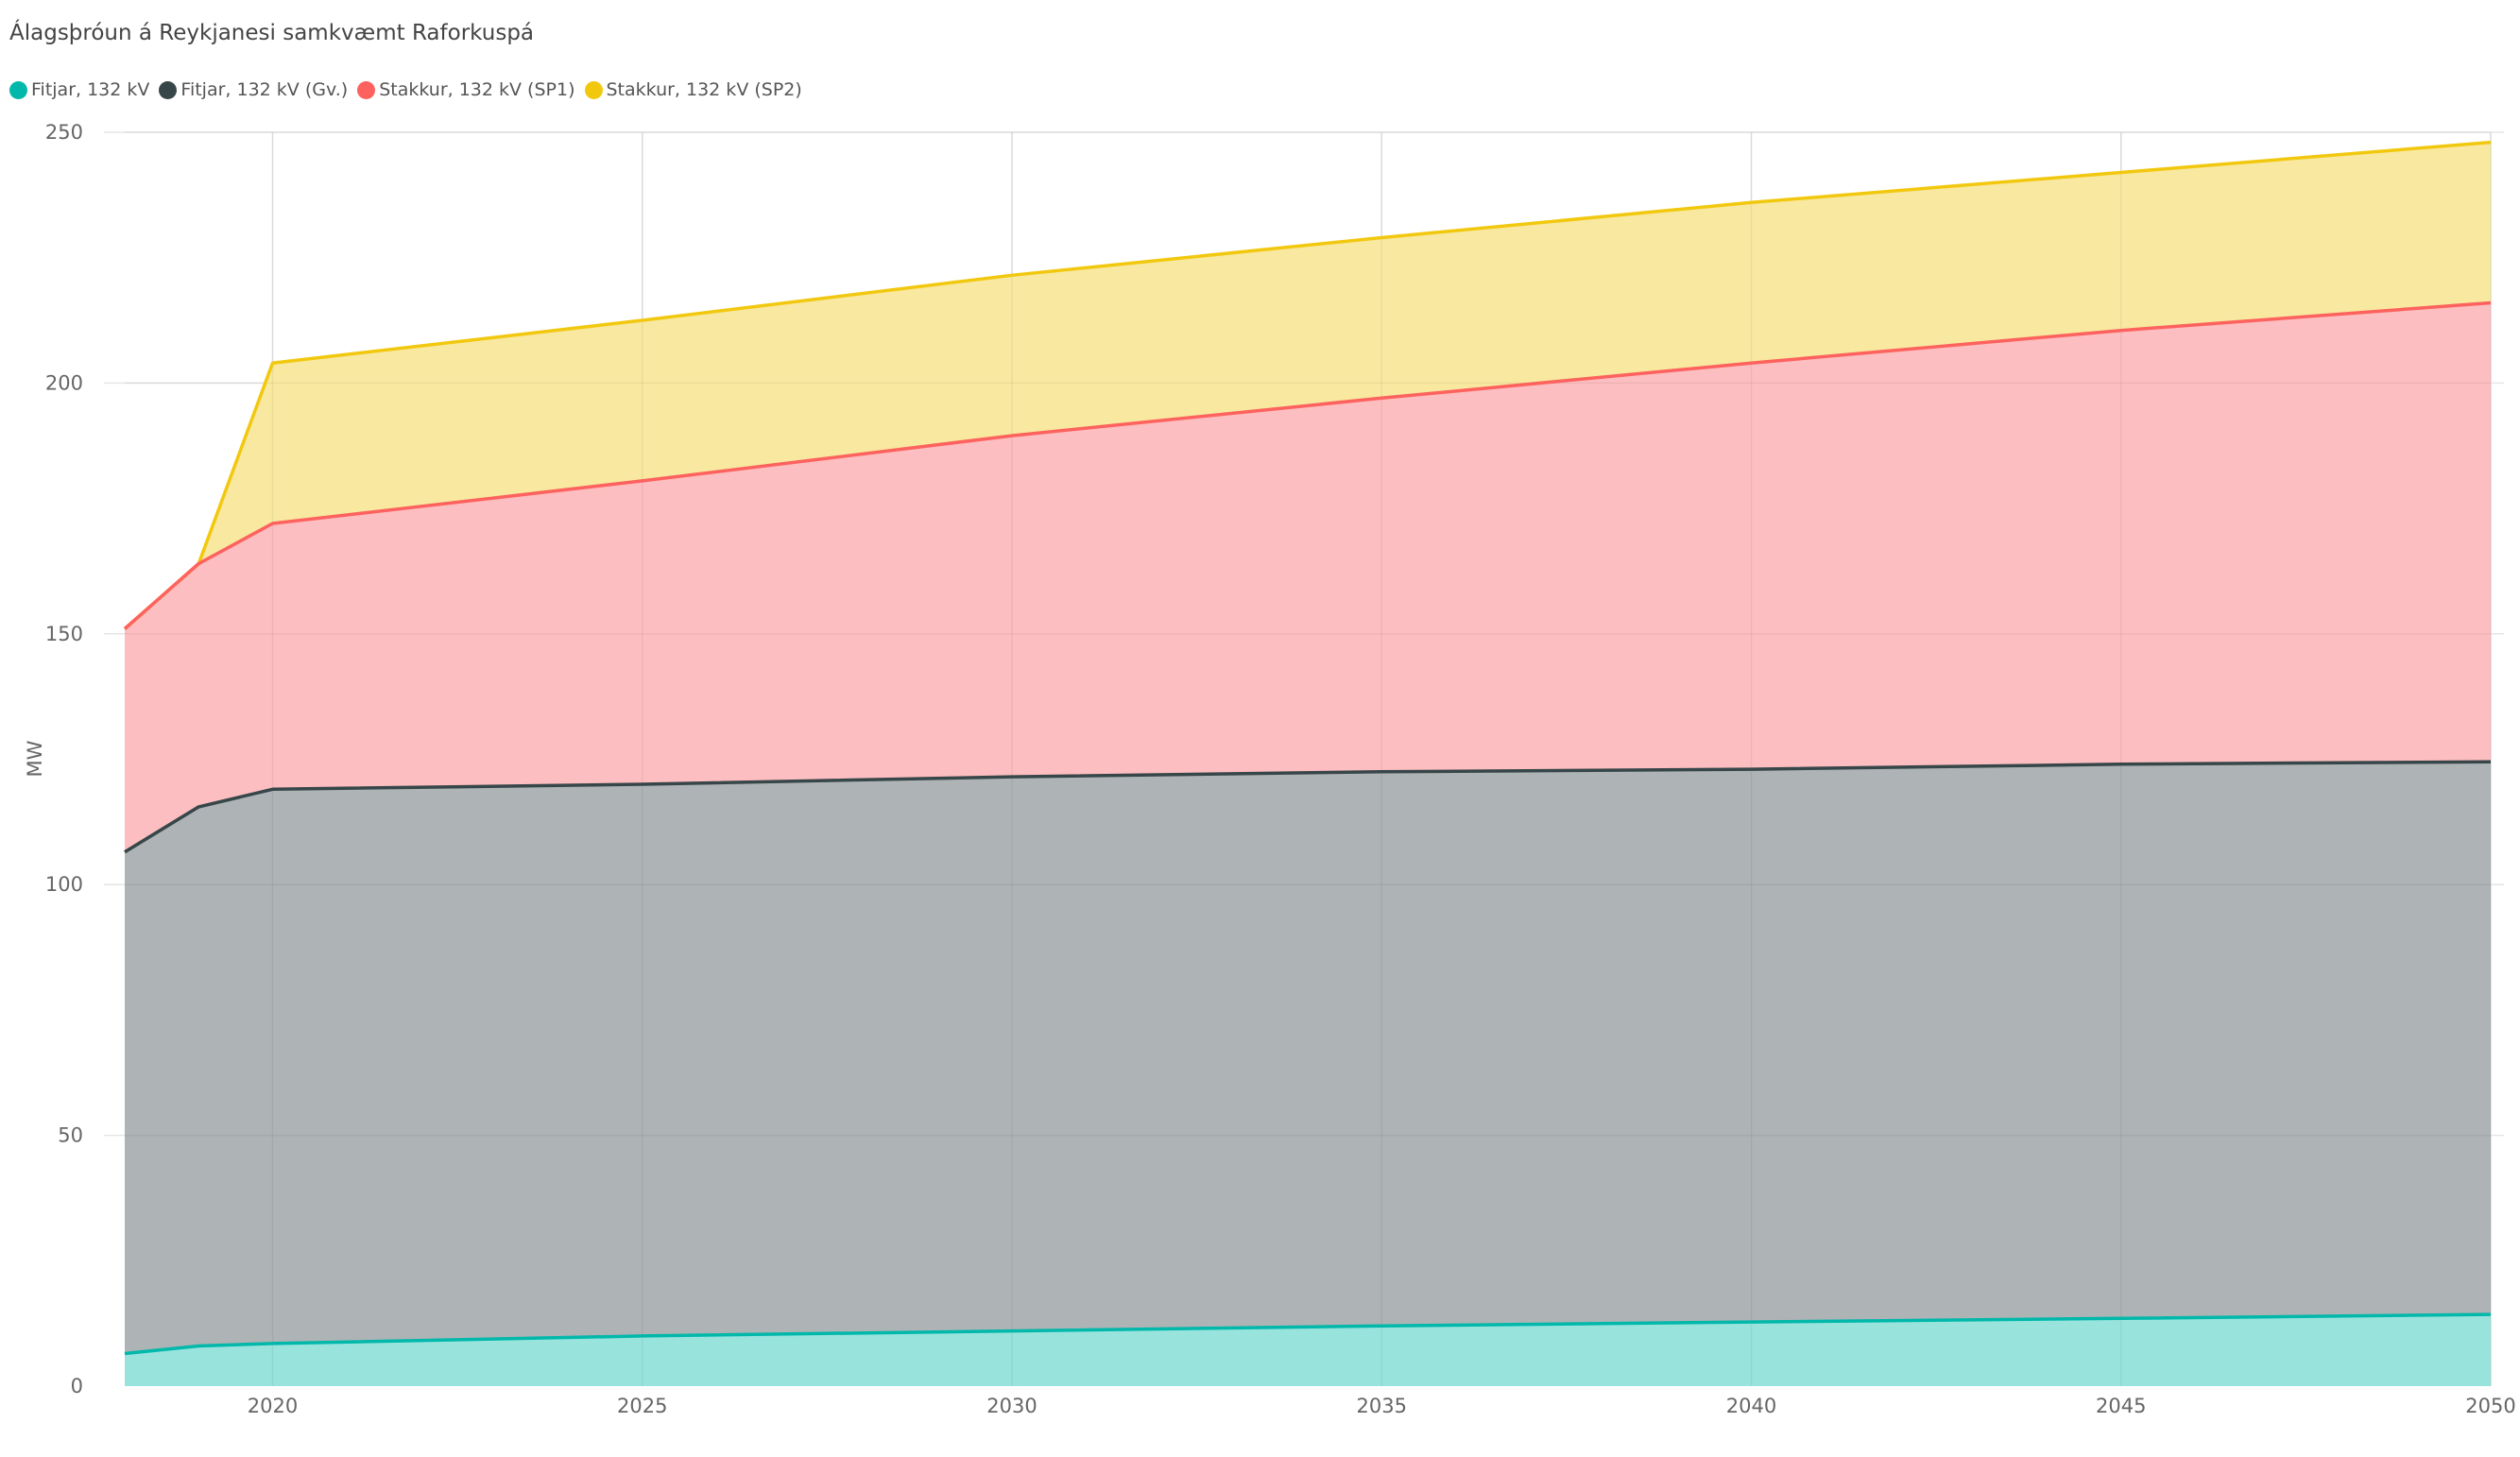  What do you see at coordinates (642, 1406) in the screenshot?
I see `x-tick-label: 2025` at bounding box center [642, 1406].